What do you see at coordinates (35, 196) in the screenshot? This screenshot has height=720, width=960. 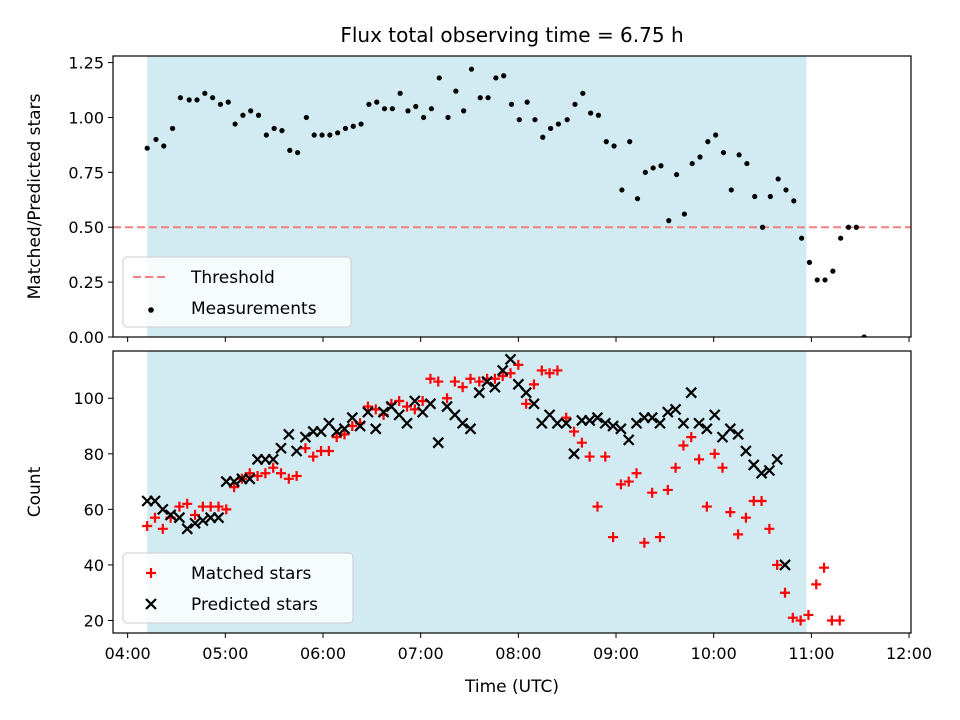 I see `y-axis-label: Matched/Predicted stars` at bounding box center [35, 196].